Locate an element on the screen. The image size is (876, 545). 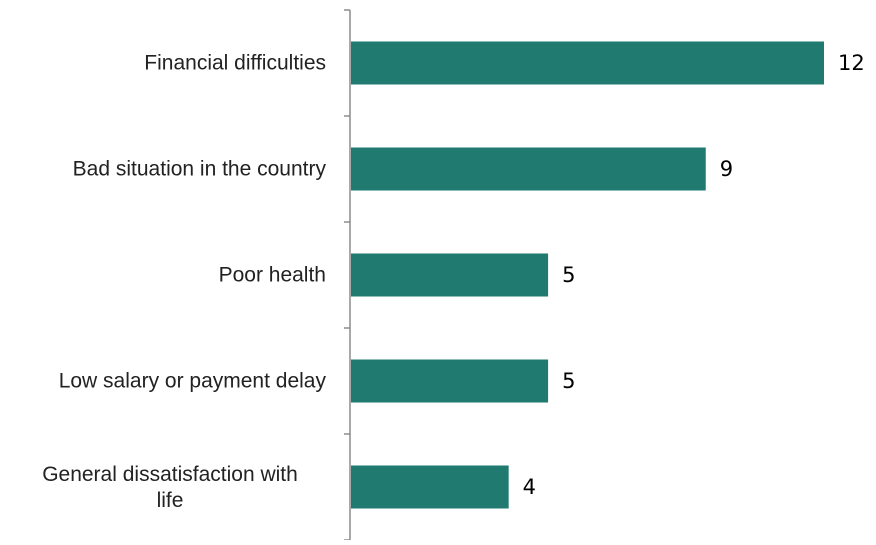
category-label: Financial difficulties is located at coordinates (235, 63).